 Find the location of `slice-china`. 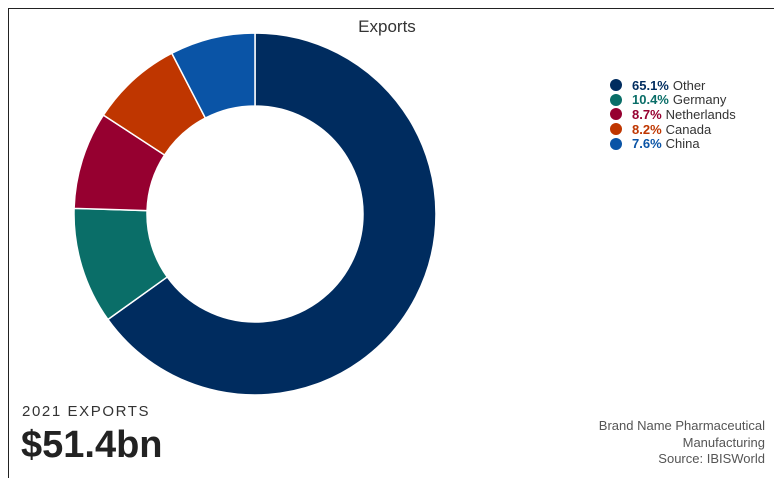

slice-china is located at coordinates (213, 76).